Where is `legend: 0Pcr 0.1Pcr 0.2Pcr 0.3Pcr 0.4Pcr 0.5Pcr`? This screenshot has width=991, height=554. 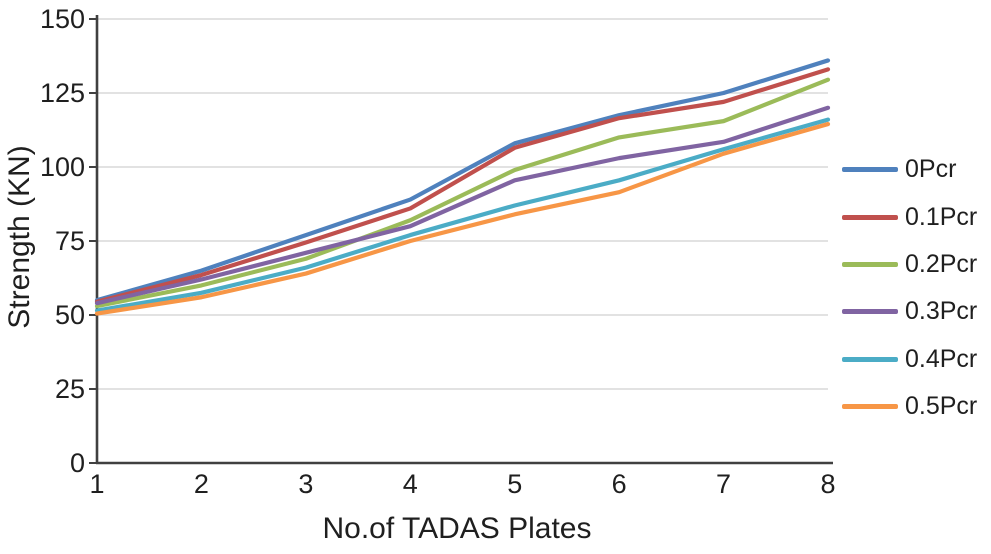
legend: 0Pcr 0.1Pcr 0.2Pcr 0.3Pcr 0.4Pcr 0.5Pcr is located at coordinates (916, 288).